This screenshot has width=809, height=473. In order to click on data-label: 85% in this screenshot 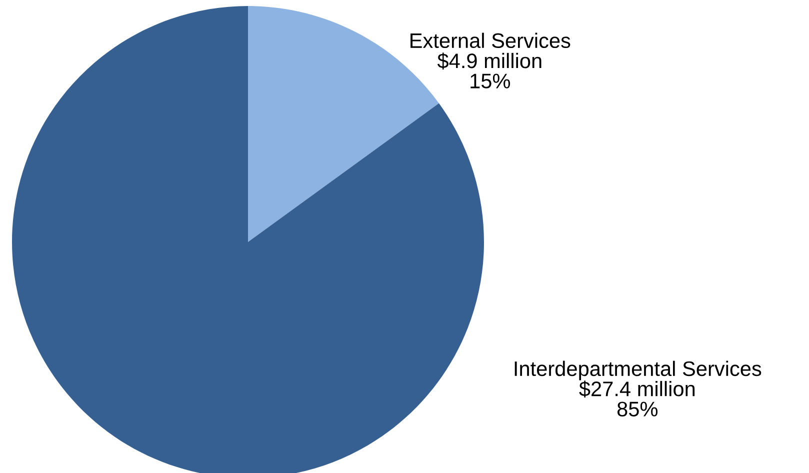, I will do `click(637, 409)`.